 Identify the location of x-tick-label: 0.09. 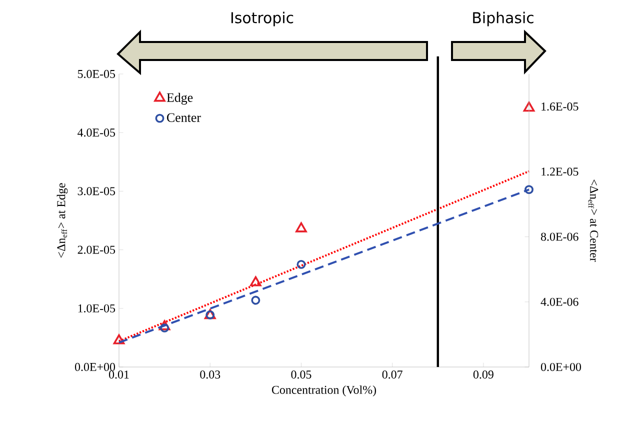
(483, 374).